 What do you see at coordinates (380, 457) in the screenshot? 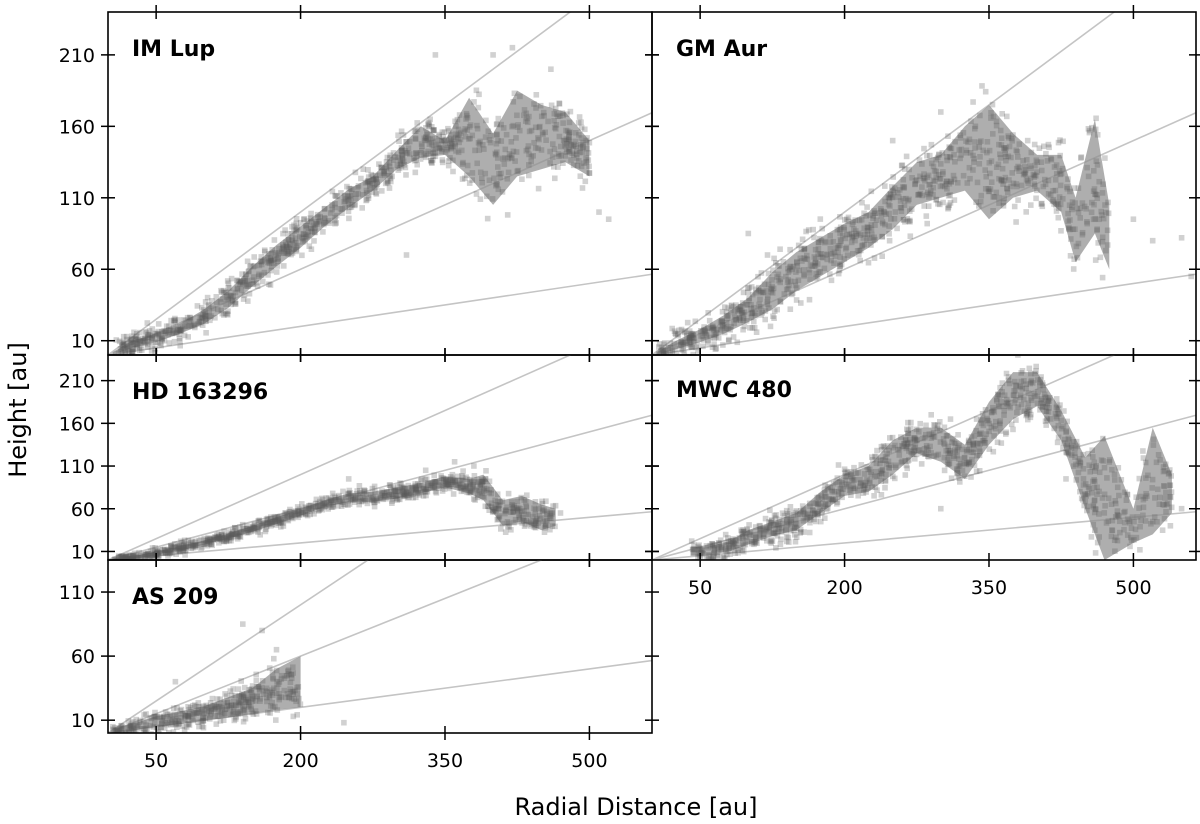
I see `plot-area` at bounding box center [380, 457].